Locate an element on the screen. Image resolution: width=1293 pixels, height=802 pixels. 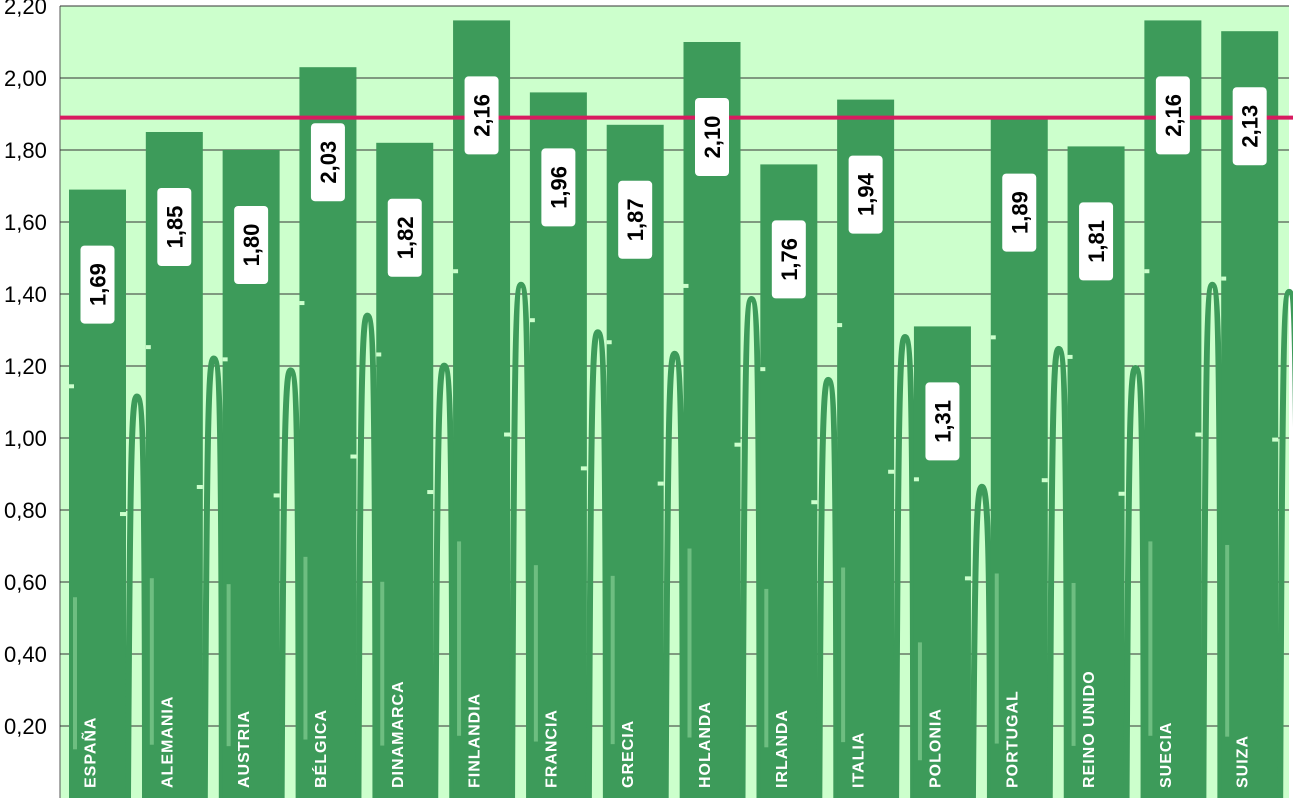
category-label: FINLANDIA is located at coordinates (475, 740).